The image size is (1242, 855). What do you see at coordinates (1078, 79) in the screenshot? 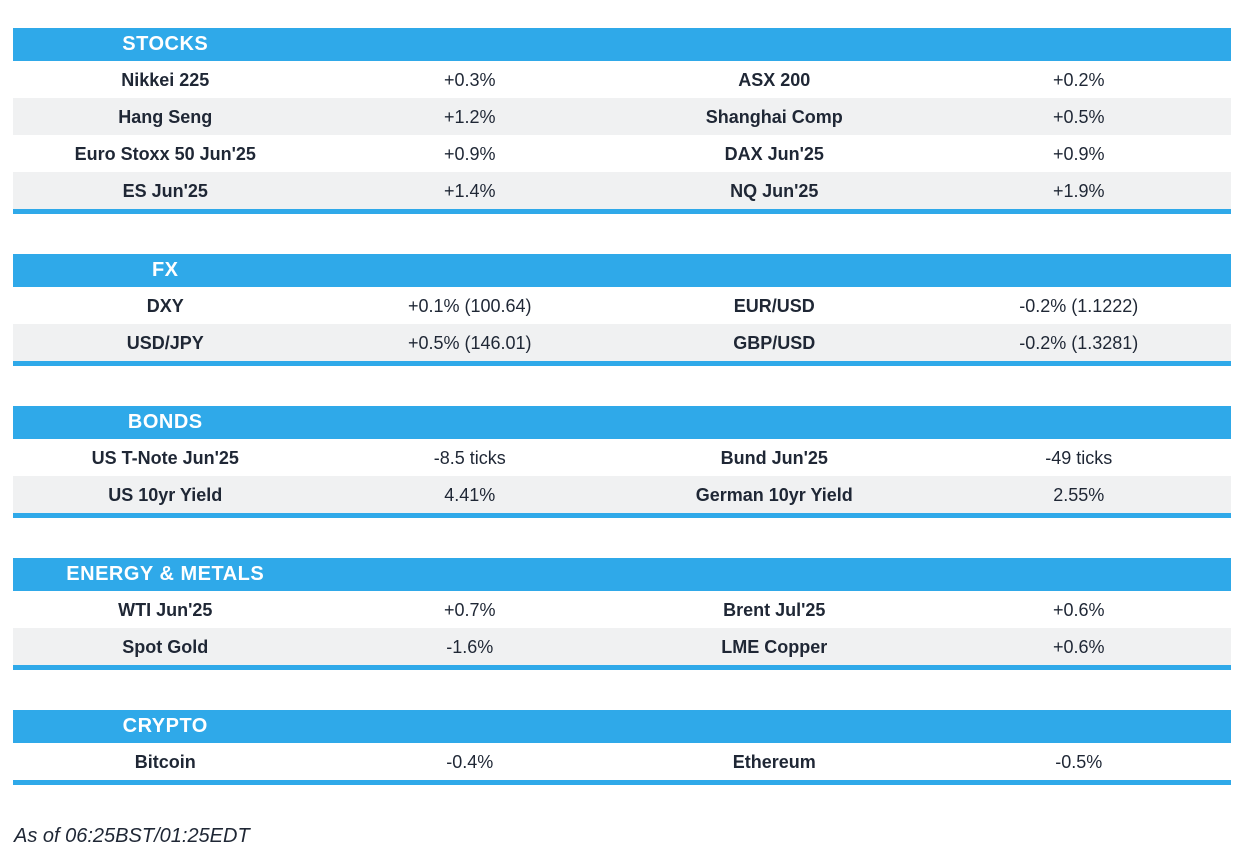
I see `instrument-value: +0.2%` at bounding box center [1078, 79].